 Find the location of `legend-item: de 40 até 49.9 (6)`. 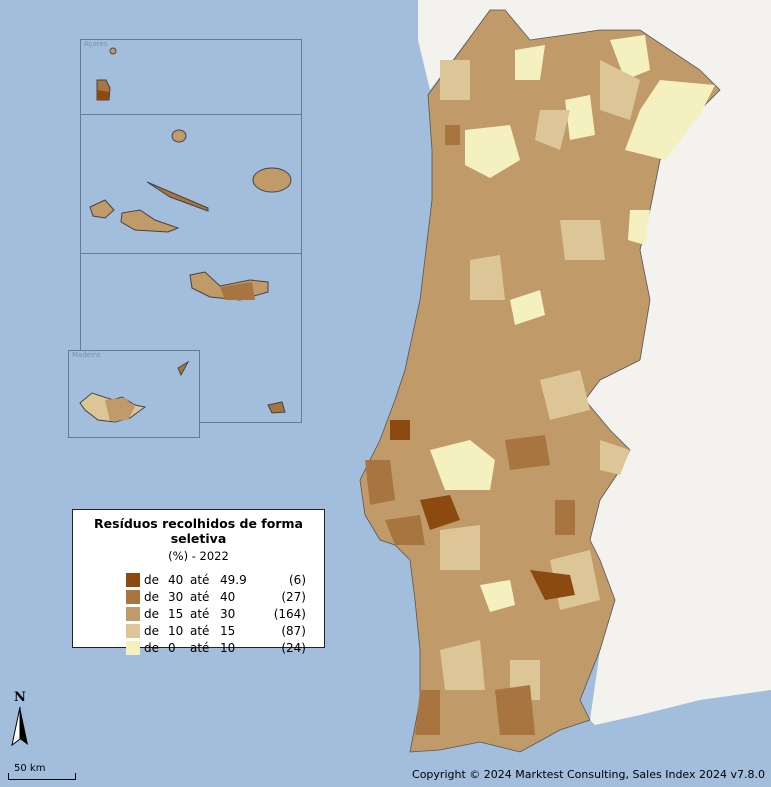

legend-item: de 40 até 49.9 (6) is located at coordinates (225, 579).